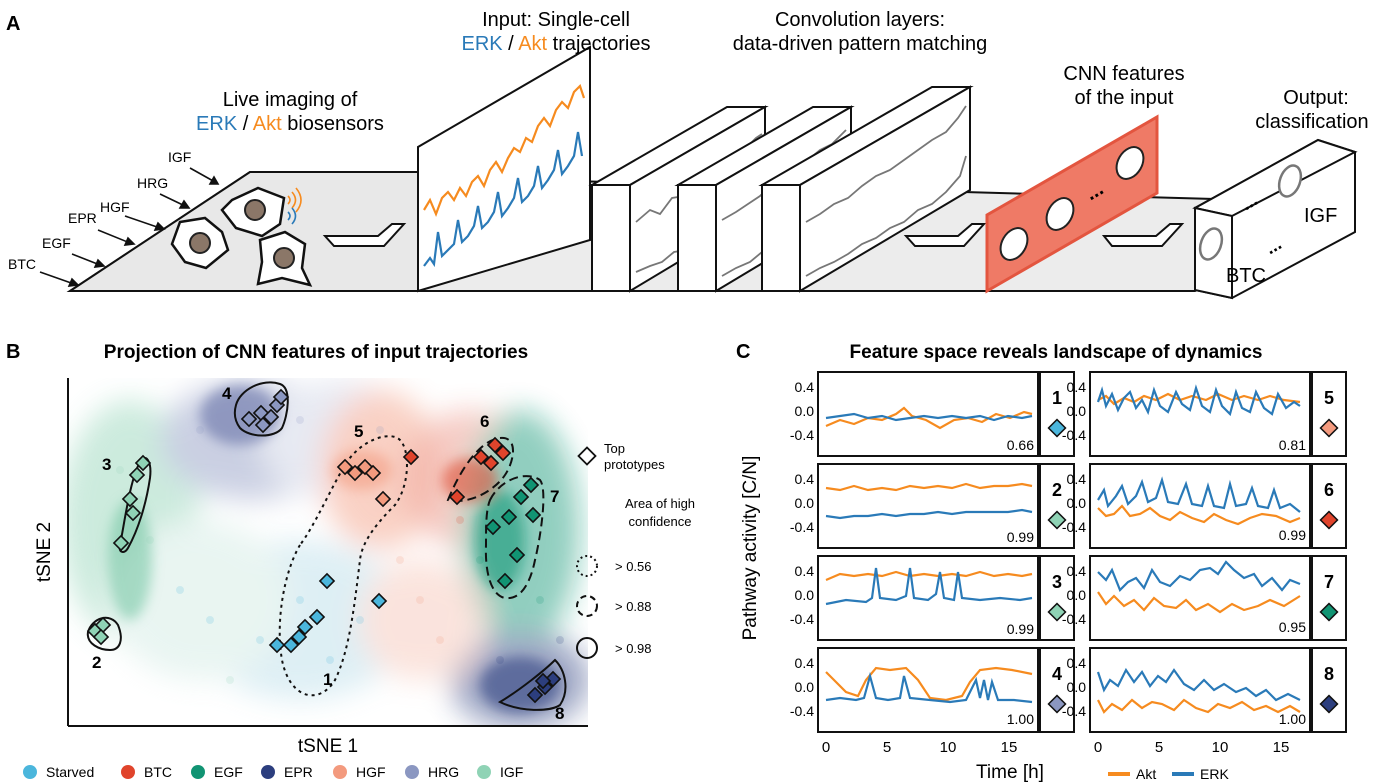 The image size is (1373, 783). What do you see at coordinates (802, 619) in the screenshot?
I see `ytick-r3-3: -0.4` at bounding box center [802, 619].